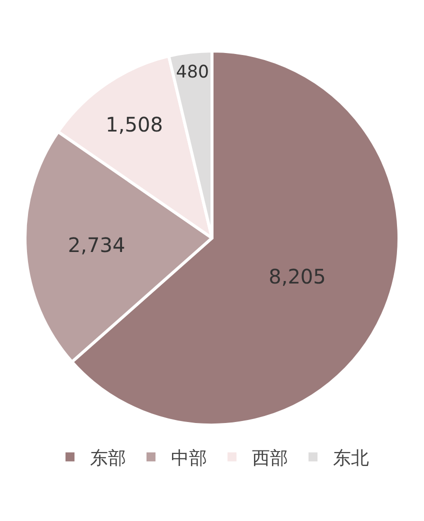 This screenshot has height=521, width=424. What do you see at coordinates (189, 458) in the screenshot?
I see `legend-label: 中部` at bounding box center [189, 458].